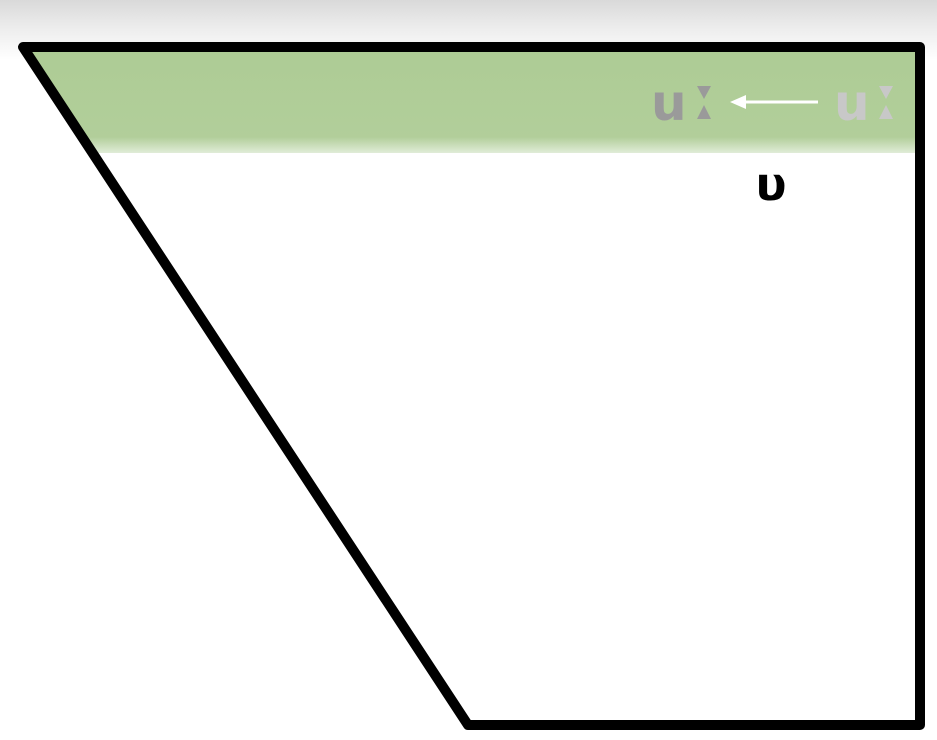 The image size is (937, 740). Describe the element at coordinates (770, 184) in the screenshot. I see `upsilon-label: υ` at that location.